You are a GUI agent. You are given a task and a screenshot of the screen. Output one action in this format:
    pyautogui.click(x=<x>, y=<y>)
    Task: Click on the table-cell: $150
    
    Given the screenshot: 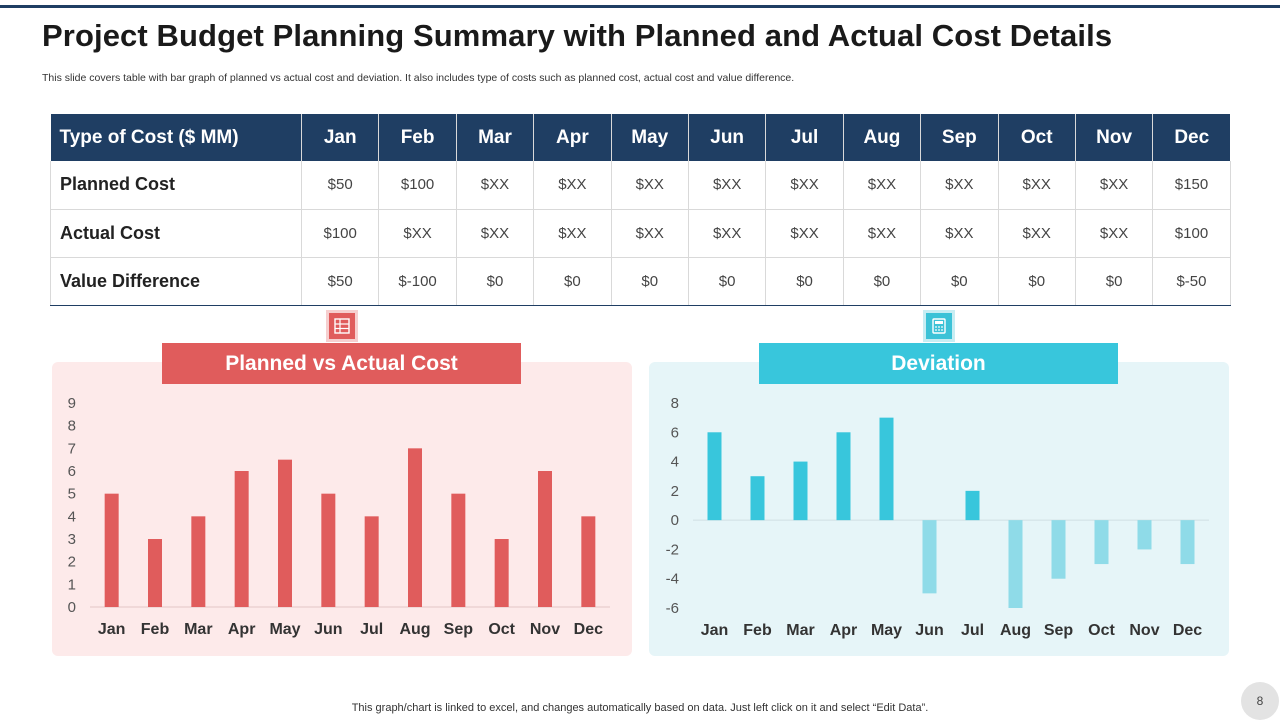 What is the action you would take?
    pyautogui.click(x=1191, y=185)
    